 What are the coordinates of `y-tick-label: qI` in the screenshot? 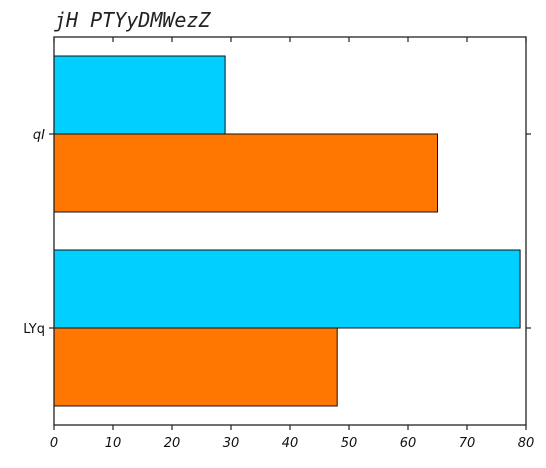 It's located at (39, 135).